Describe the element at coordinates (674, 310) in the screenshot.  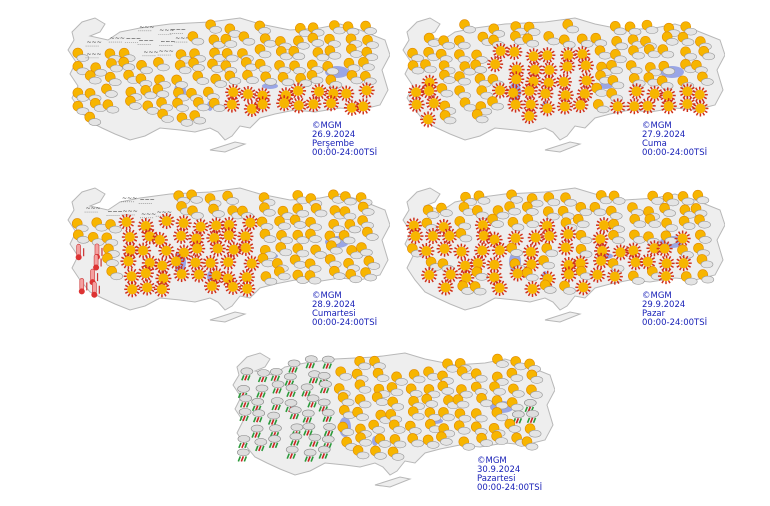
I see `map-label: ©MGM 29.9.2024 Pazar 00:00-24:00TSİ` at that location.